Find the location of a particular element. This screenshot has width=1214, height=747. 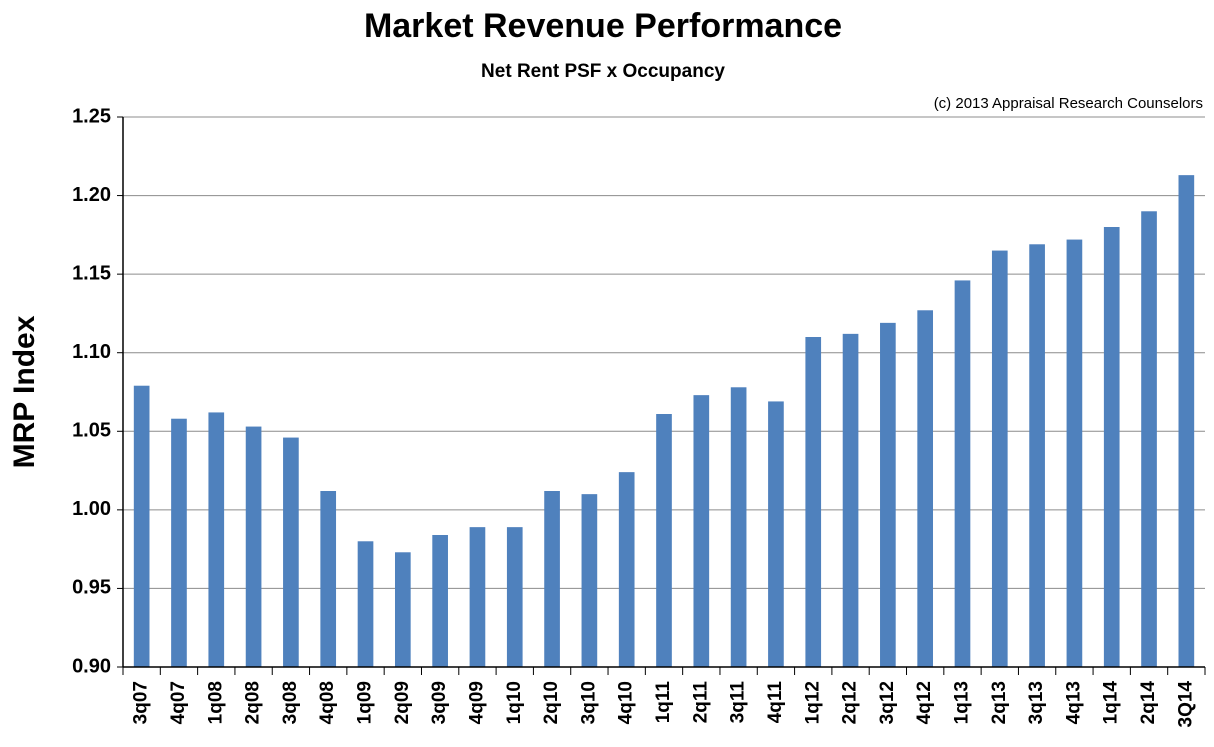

y-tick-label: 1.00 is located at coordinates (91, 509).